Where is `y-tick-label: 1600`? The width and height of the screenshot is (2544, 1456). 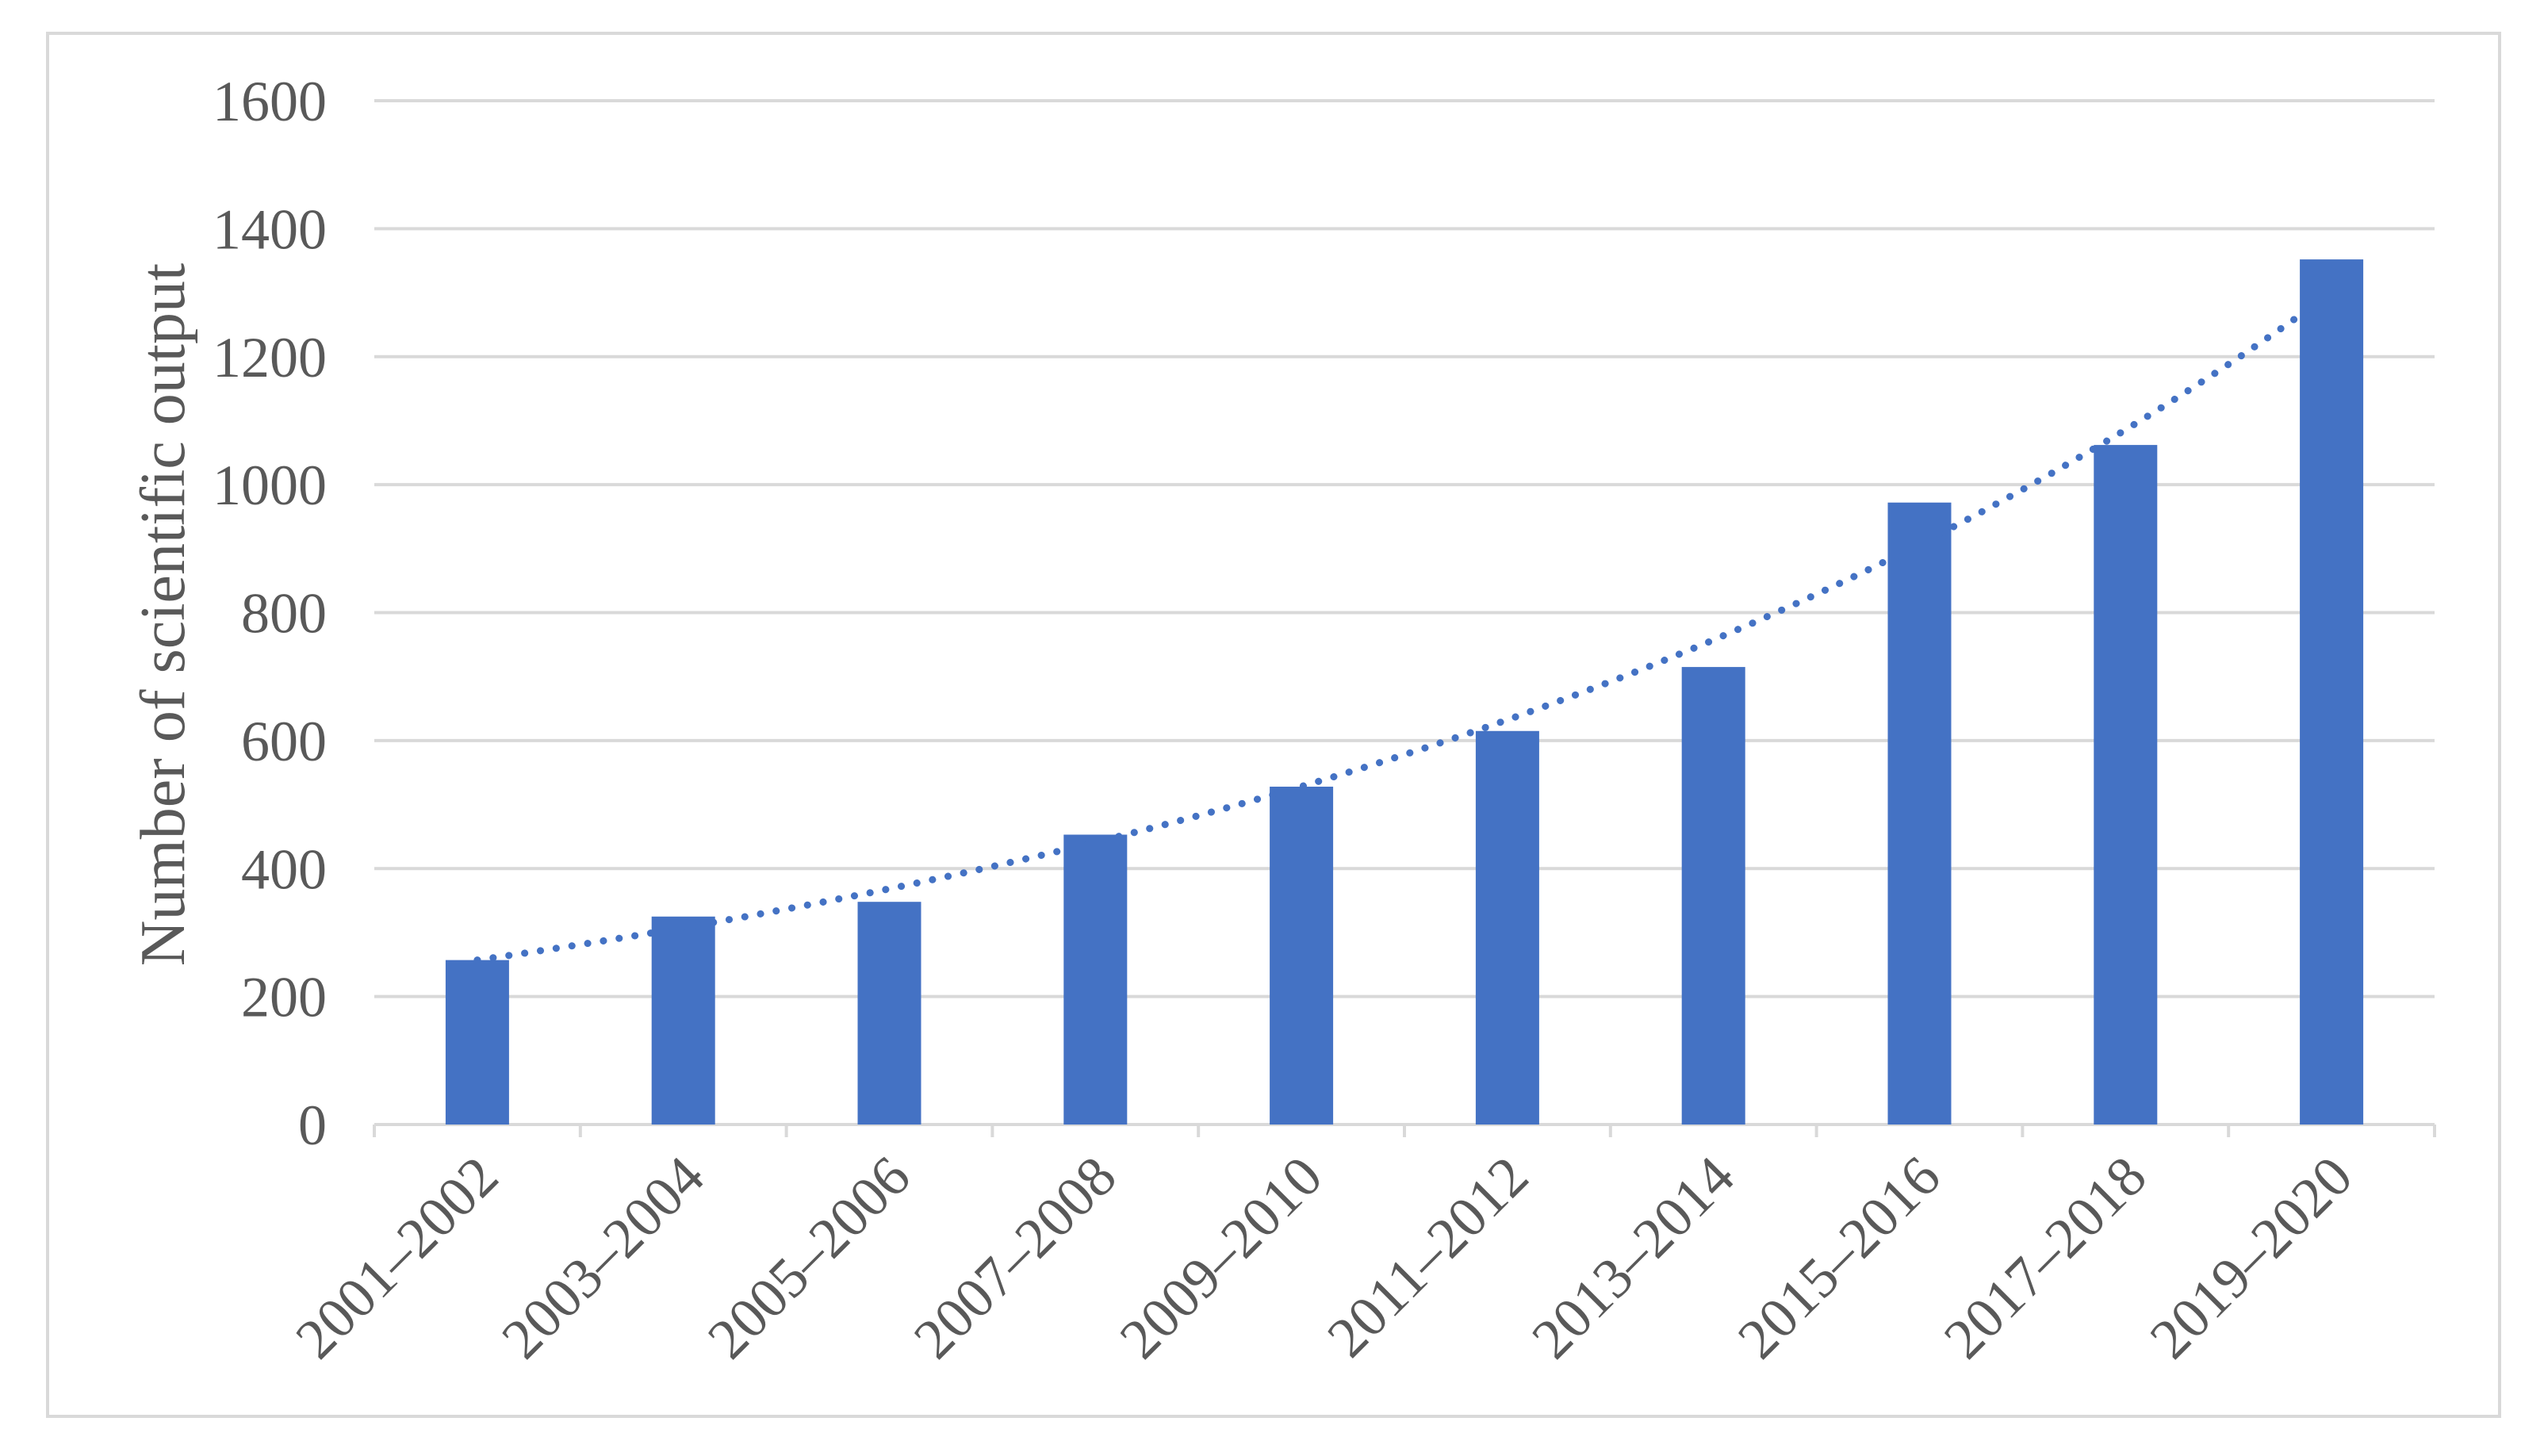 y-tick-label: 1600 is located at coordinates (270, 101).